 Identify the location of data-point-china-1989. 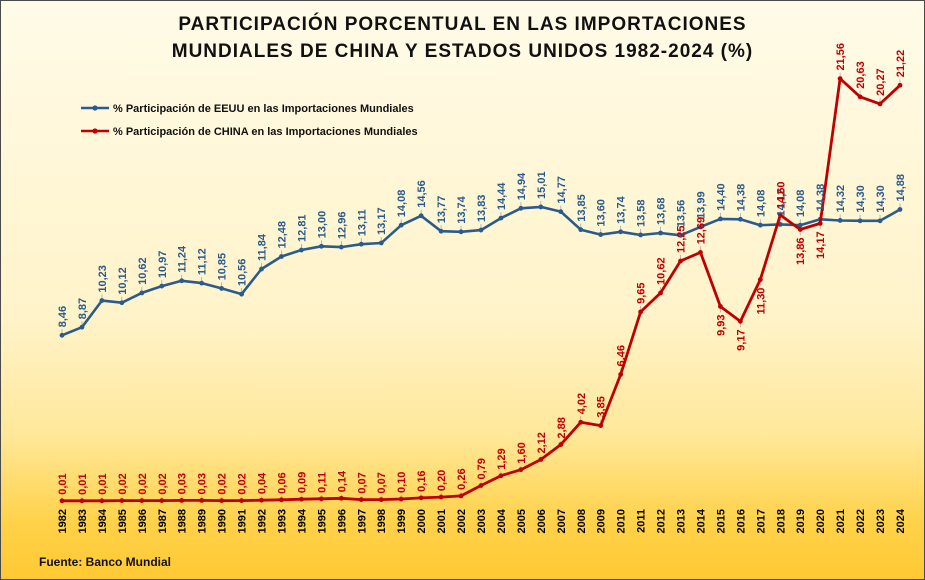
(202, 500).